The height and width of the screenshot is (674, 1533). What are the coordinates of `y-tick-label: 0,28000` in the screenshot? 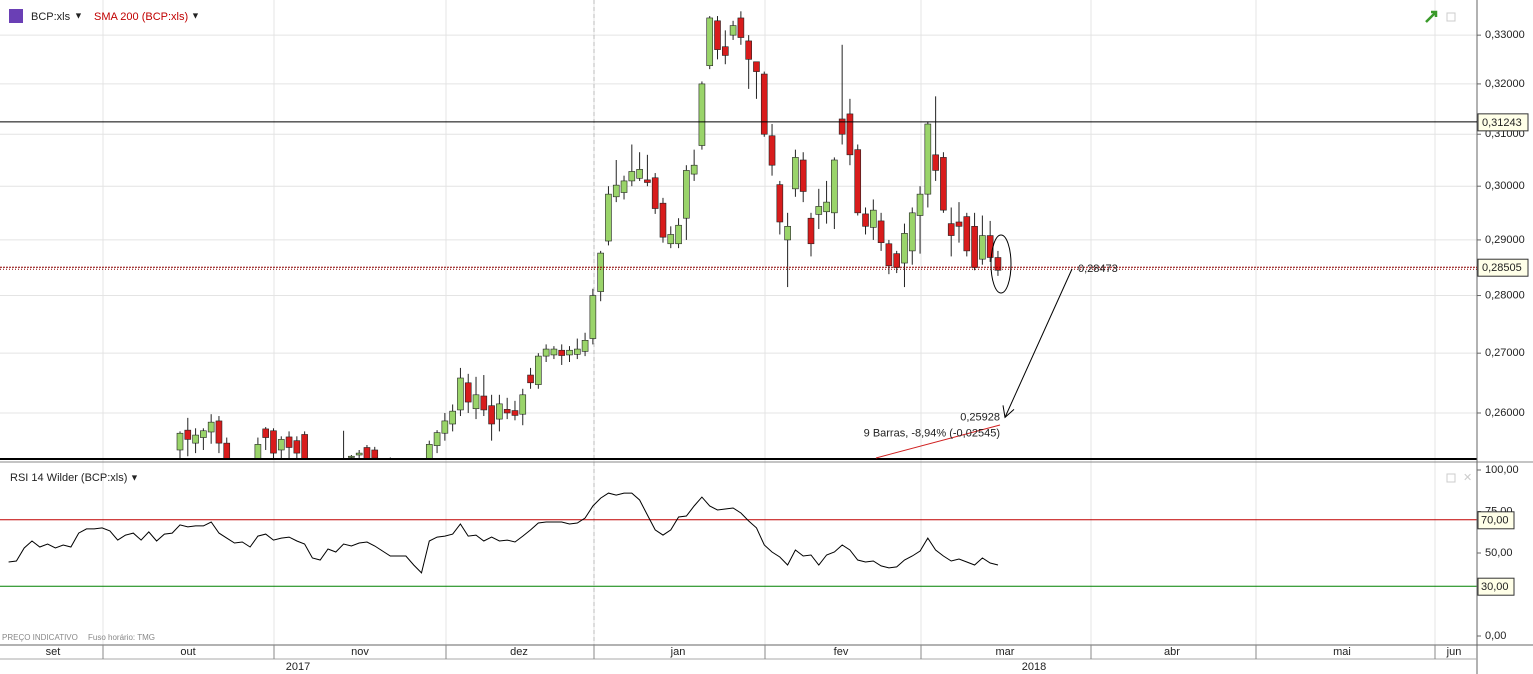 It's located at (1505, 295).